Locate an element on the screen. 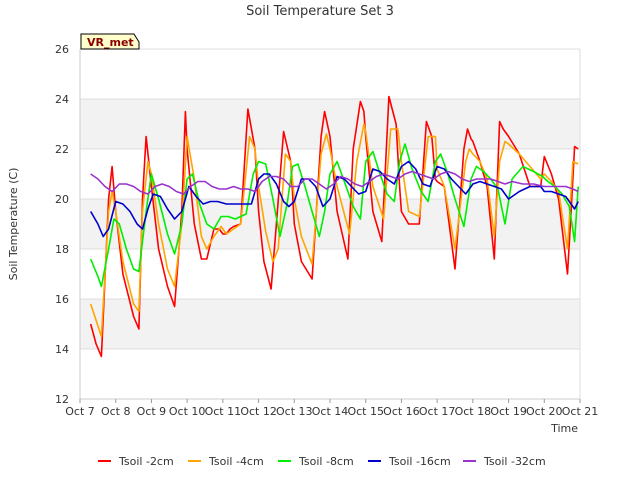 This screenshot has width=640, height=480. y-tick-label: 22 is located at coordinates (62, 149).